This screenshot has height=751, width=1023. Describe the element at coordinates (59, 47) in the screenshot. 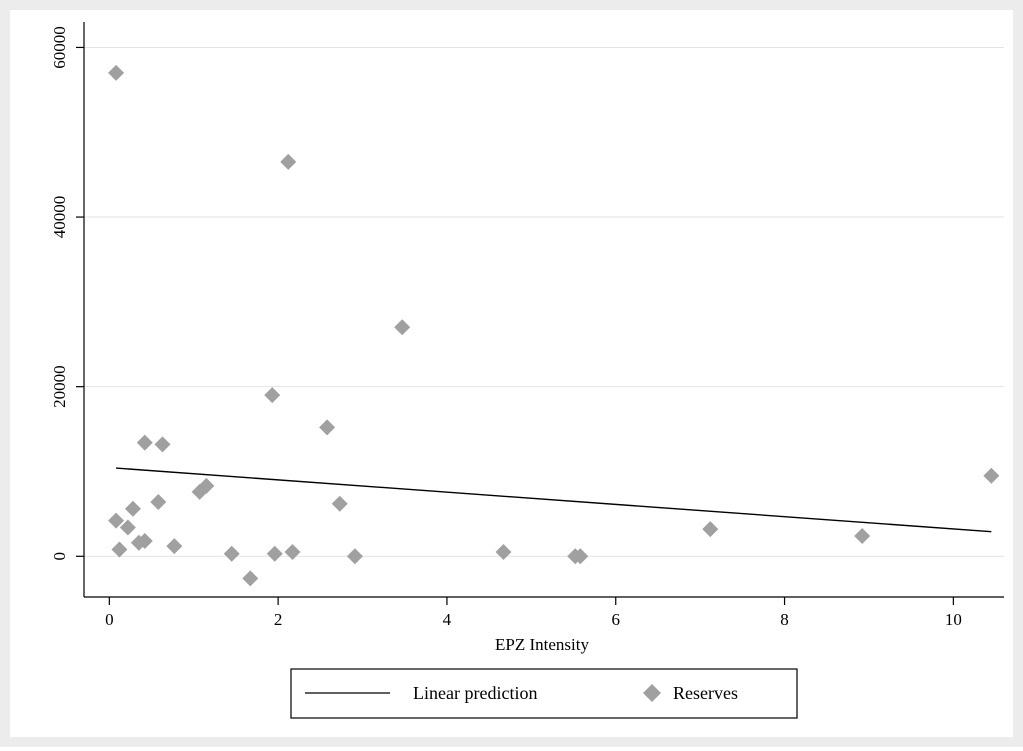

I see `y-tick-label: 60000` at that location.